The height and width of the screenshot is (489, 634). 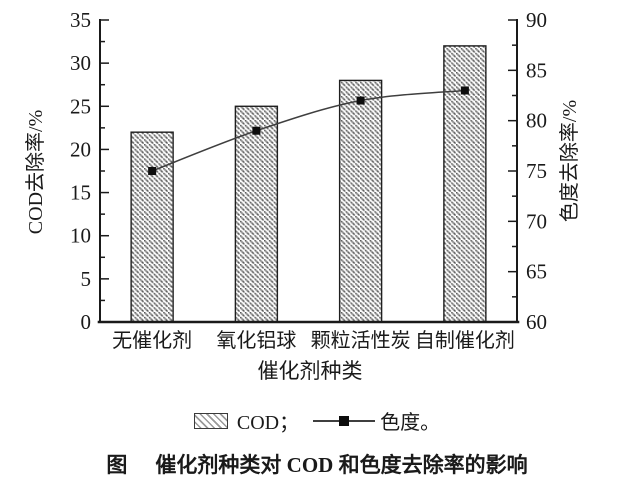 I want to click on figure-caption: 图 催化剂种类对 COD 和色度去除率的影响, so click(x=317, y=464).